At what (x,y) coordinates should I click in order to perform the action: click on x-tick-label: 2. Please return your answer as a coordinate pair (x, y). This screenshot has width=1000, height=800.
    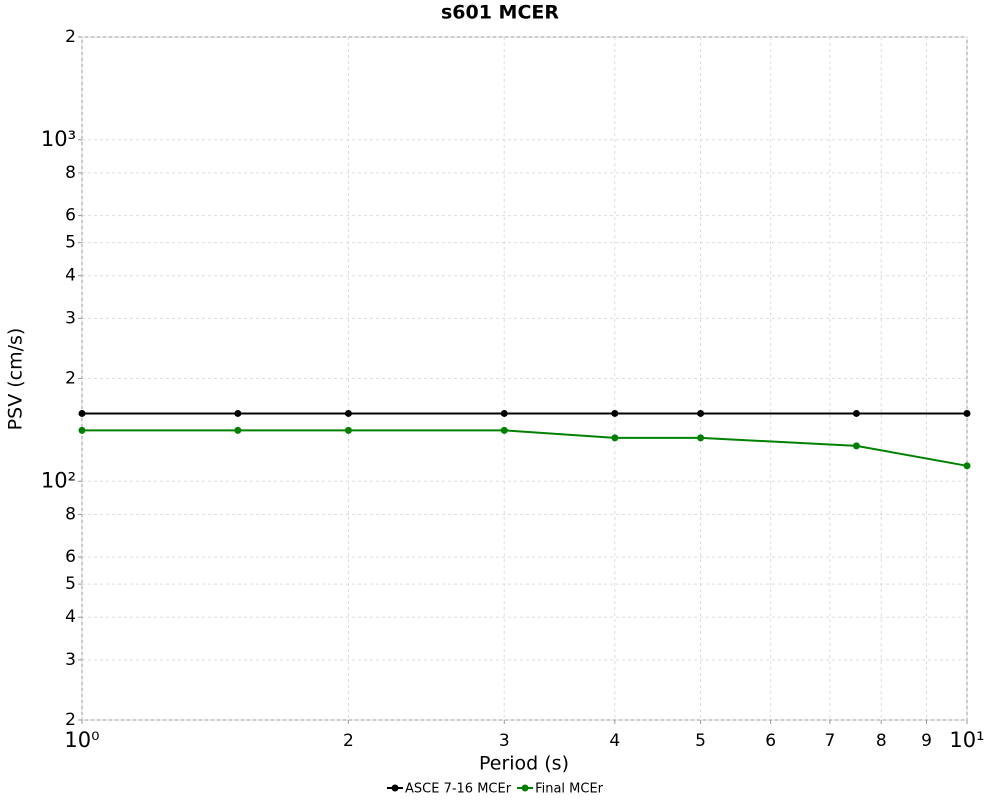
    Looking at the image, I should click on (348, 741).